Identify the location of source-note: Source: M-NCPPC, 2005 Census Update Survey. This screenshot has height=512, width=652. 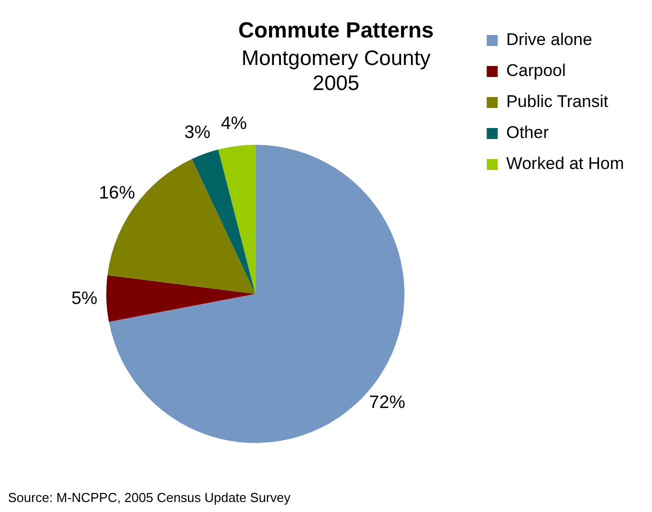
(150, 497).